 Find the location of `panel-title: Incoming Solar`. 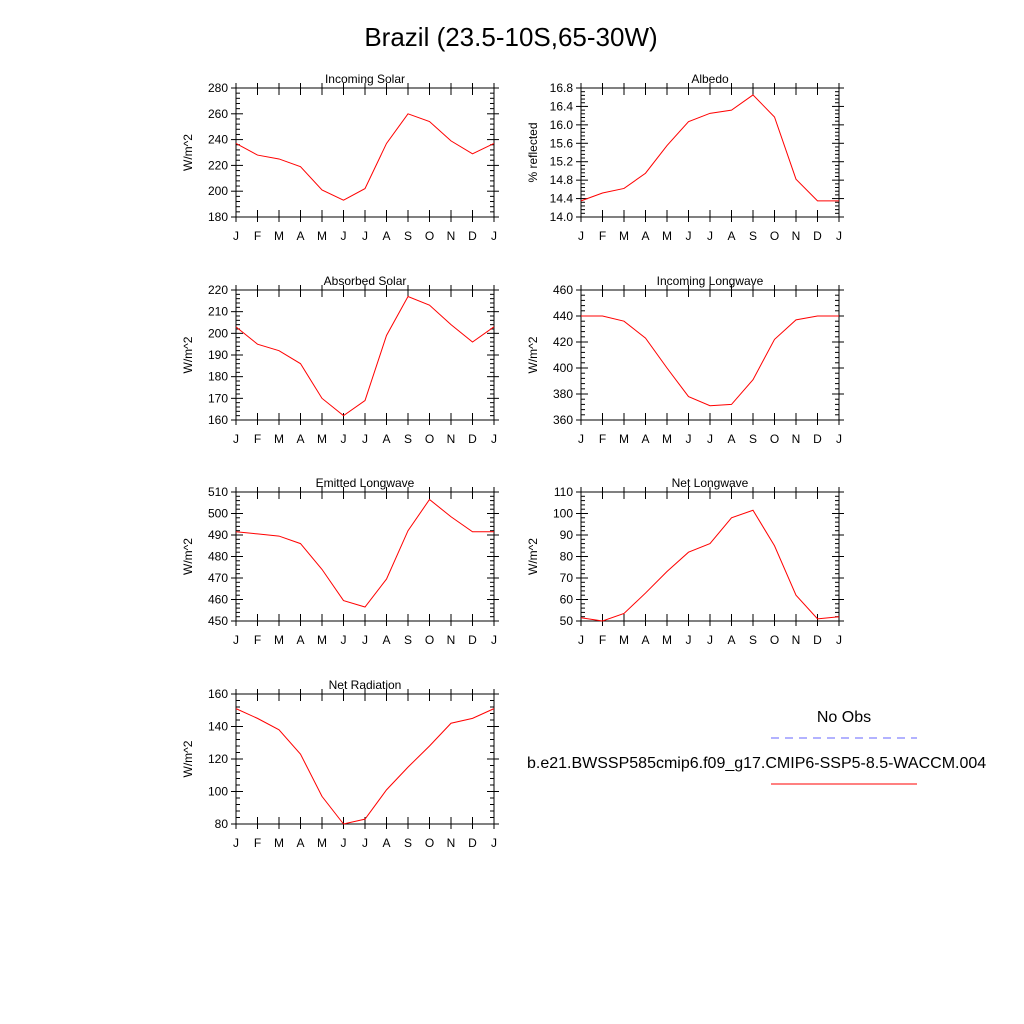

panel-title: Incoming Solar is located at coordinates (365, 79).